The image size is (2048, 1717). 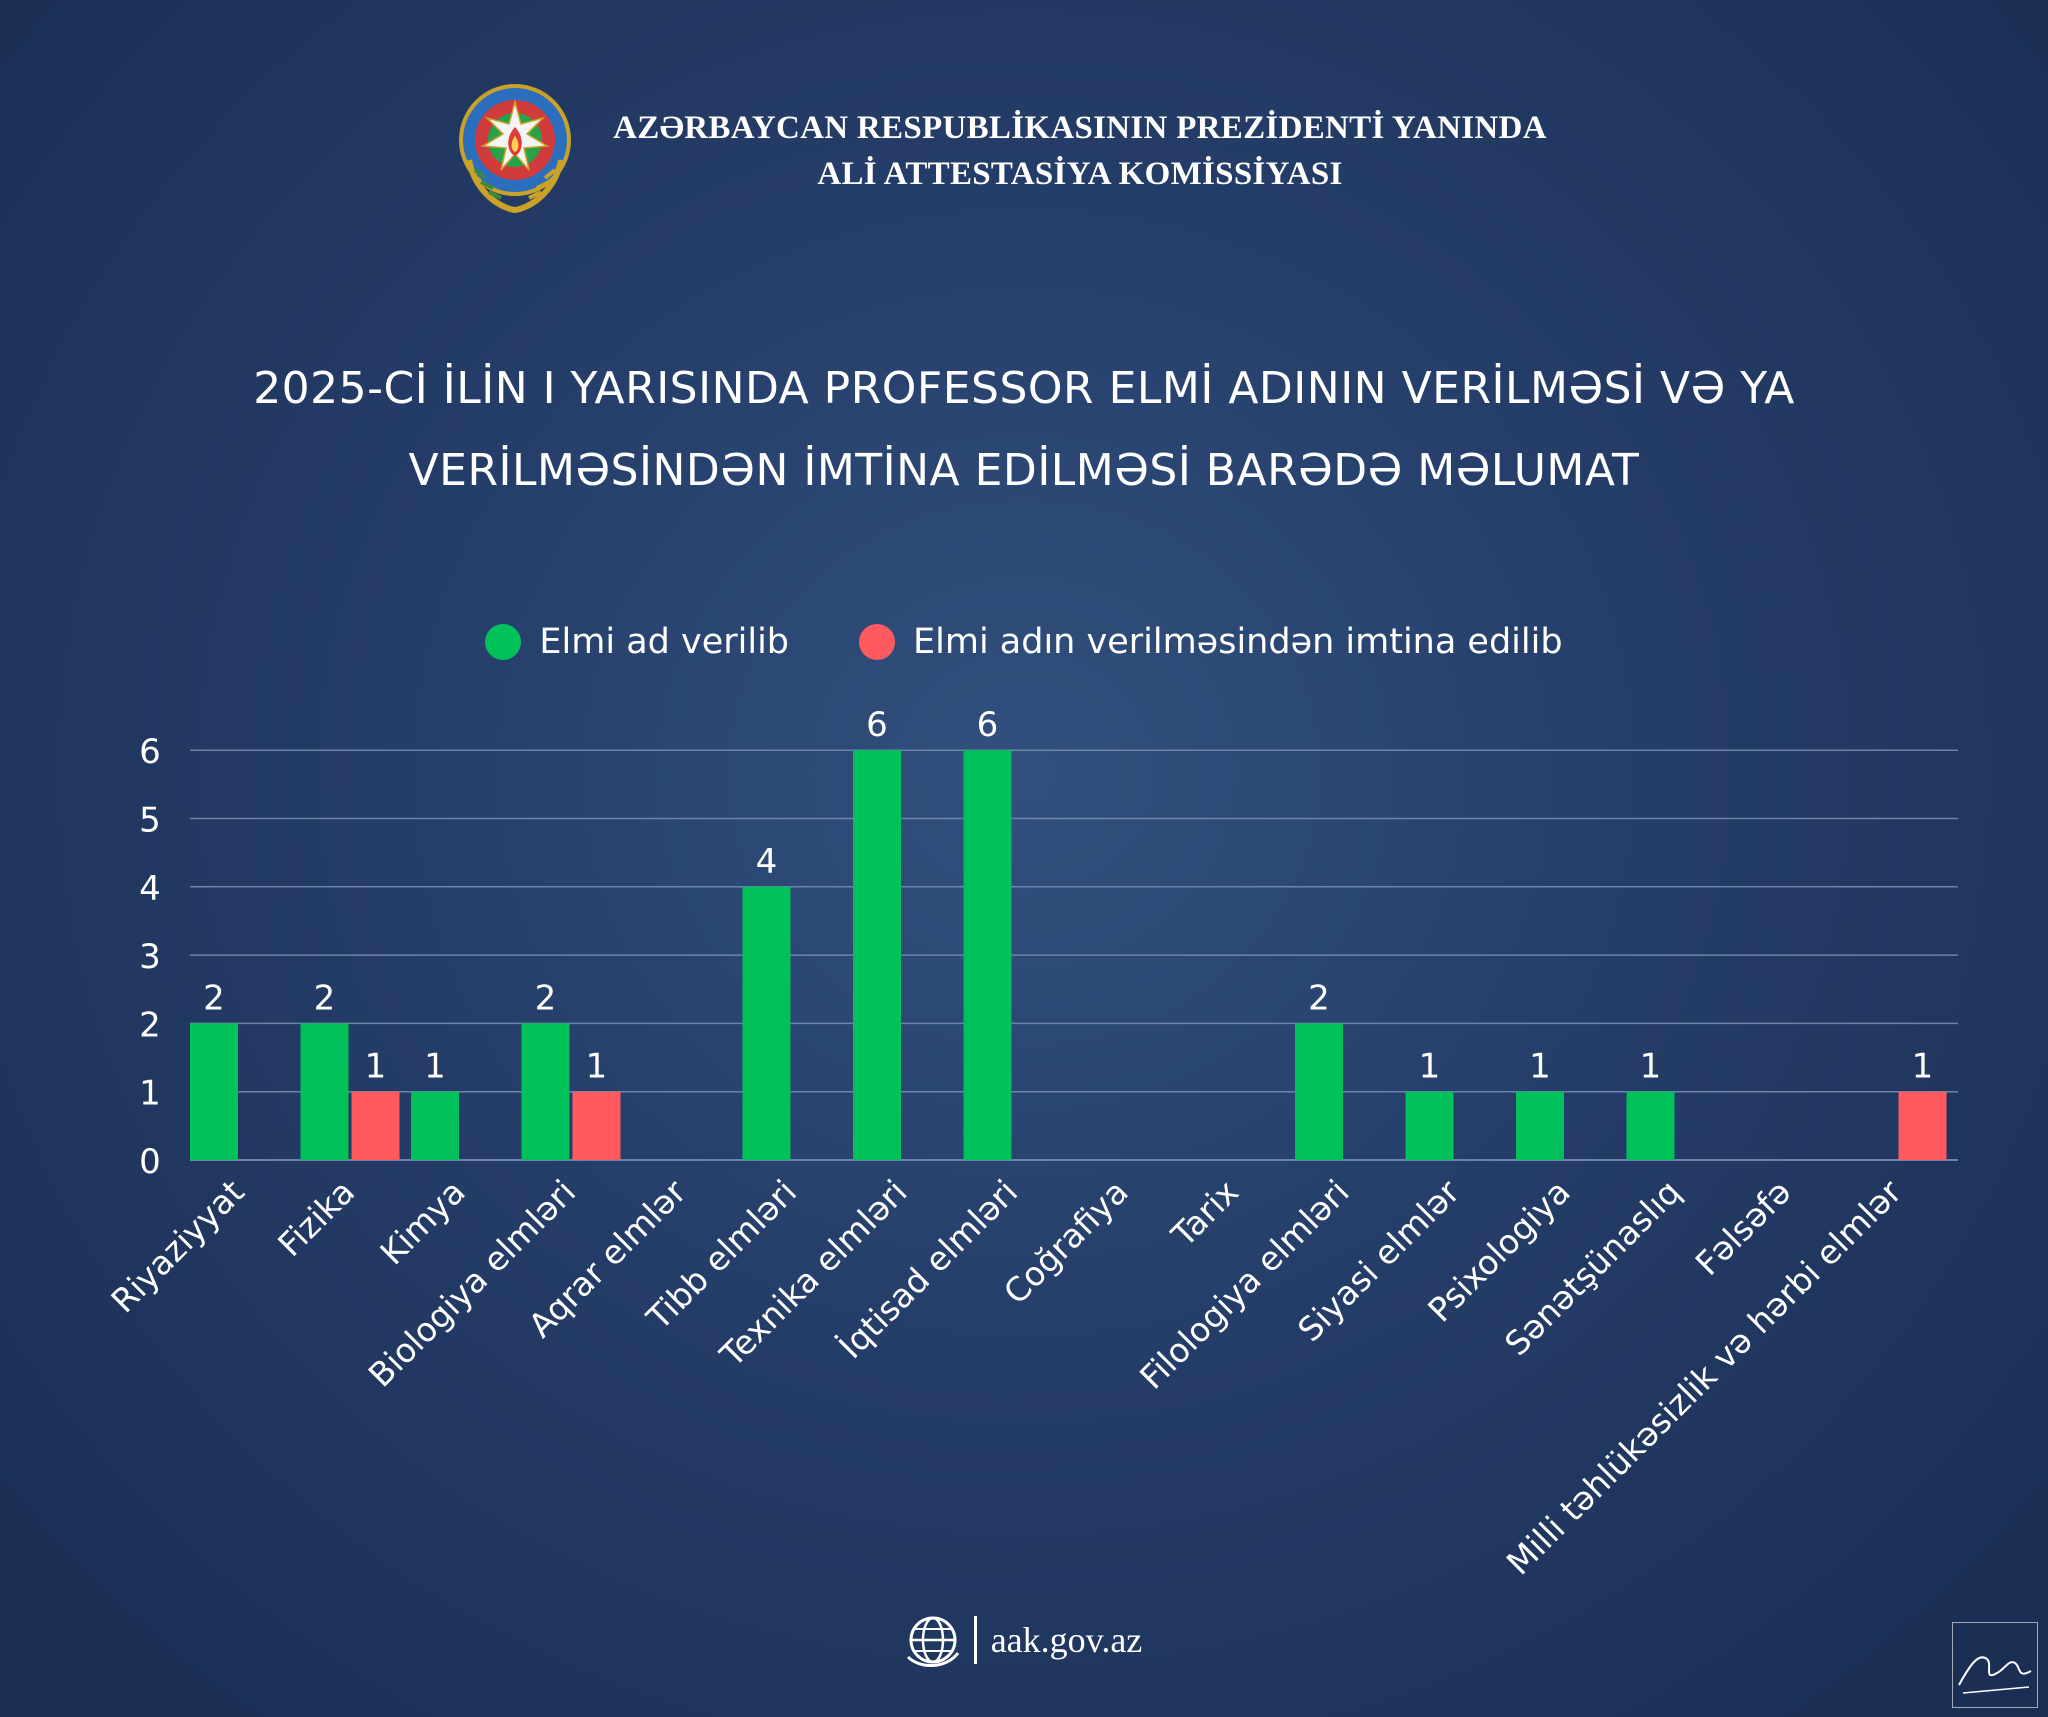 What do you see at coordinates (877, 642) in the screenshot?
I see `legend-swatch-refused` at bounding box center [877, 642].